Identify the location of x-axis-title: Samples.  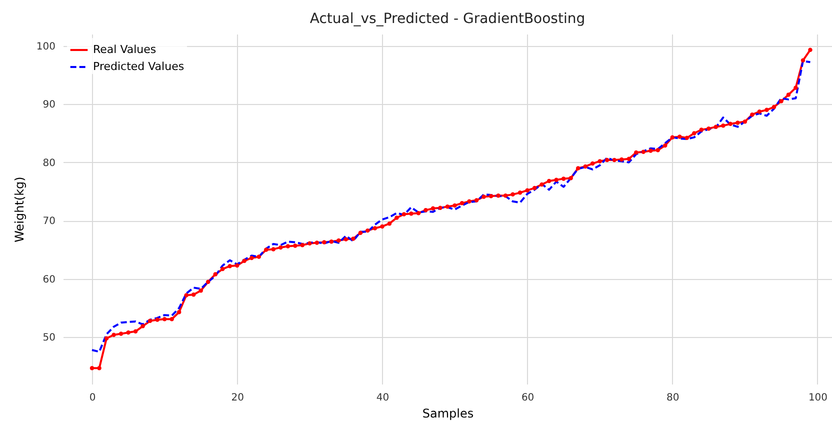
(448, 413).